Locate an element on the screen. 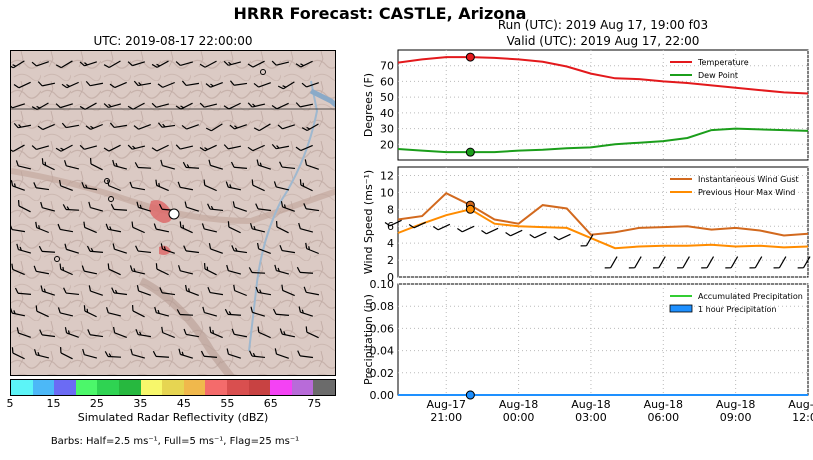  plot-frame is located at coordinates (603, 339).